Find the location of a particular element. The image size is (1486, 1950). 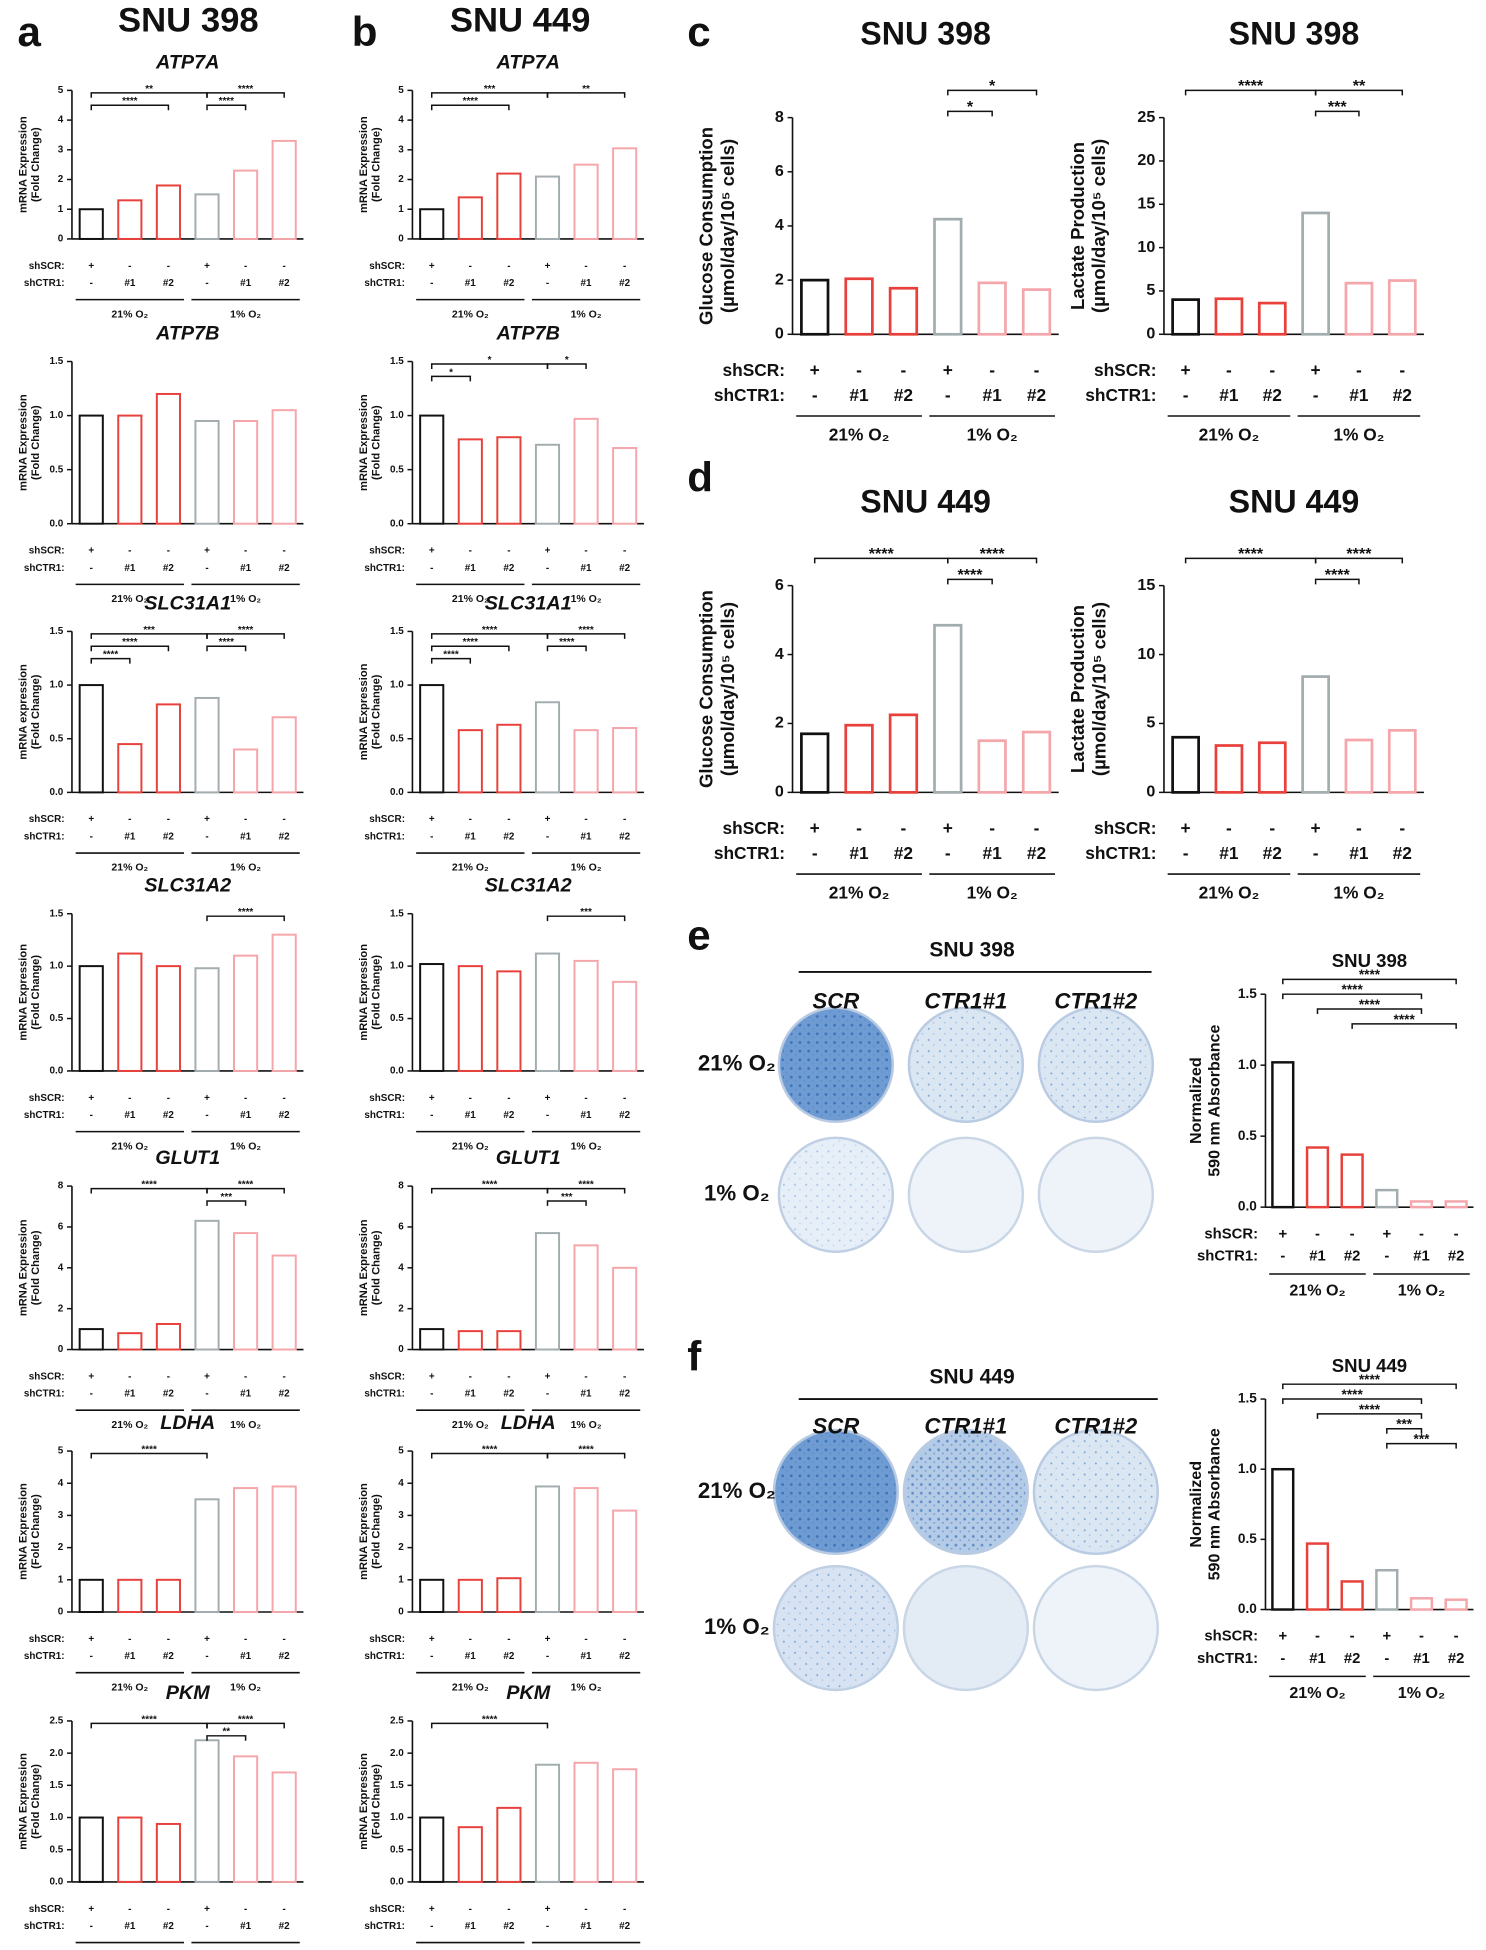

y-tick-label: 0.5 is located at coordinates (57, 1018).